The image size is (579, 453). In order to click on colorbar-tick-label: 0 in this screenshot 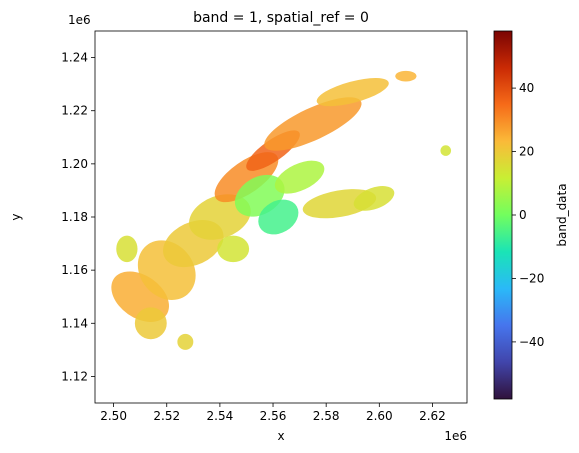, I will do `click(523, 215)`.